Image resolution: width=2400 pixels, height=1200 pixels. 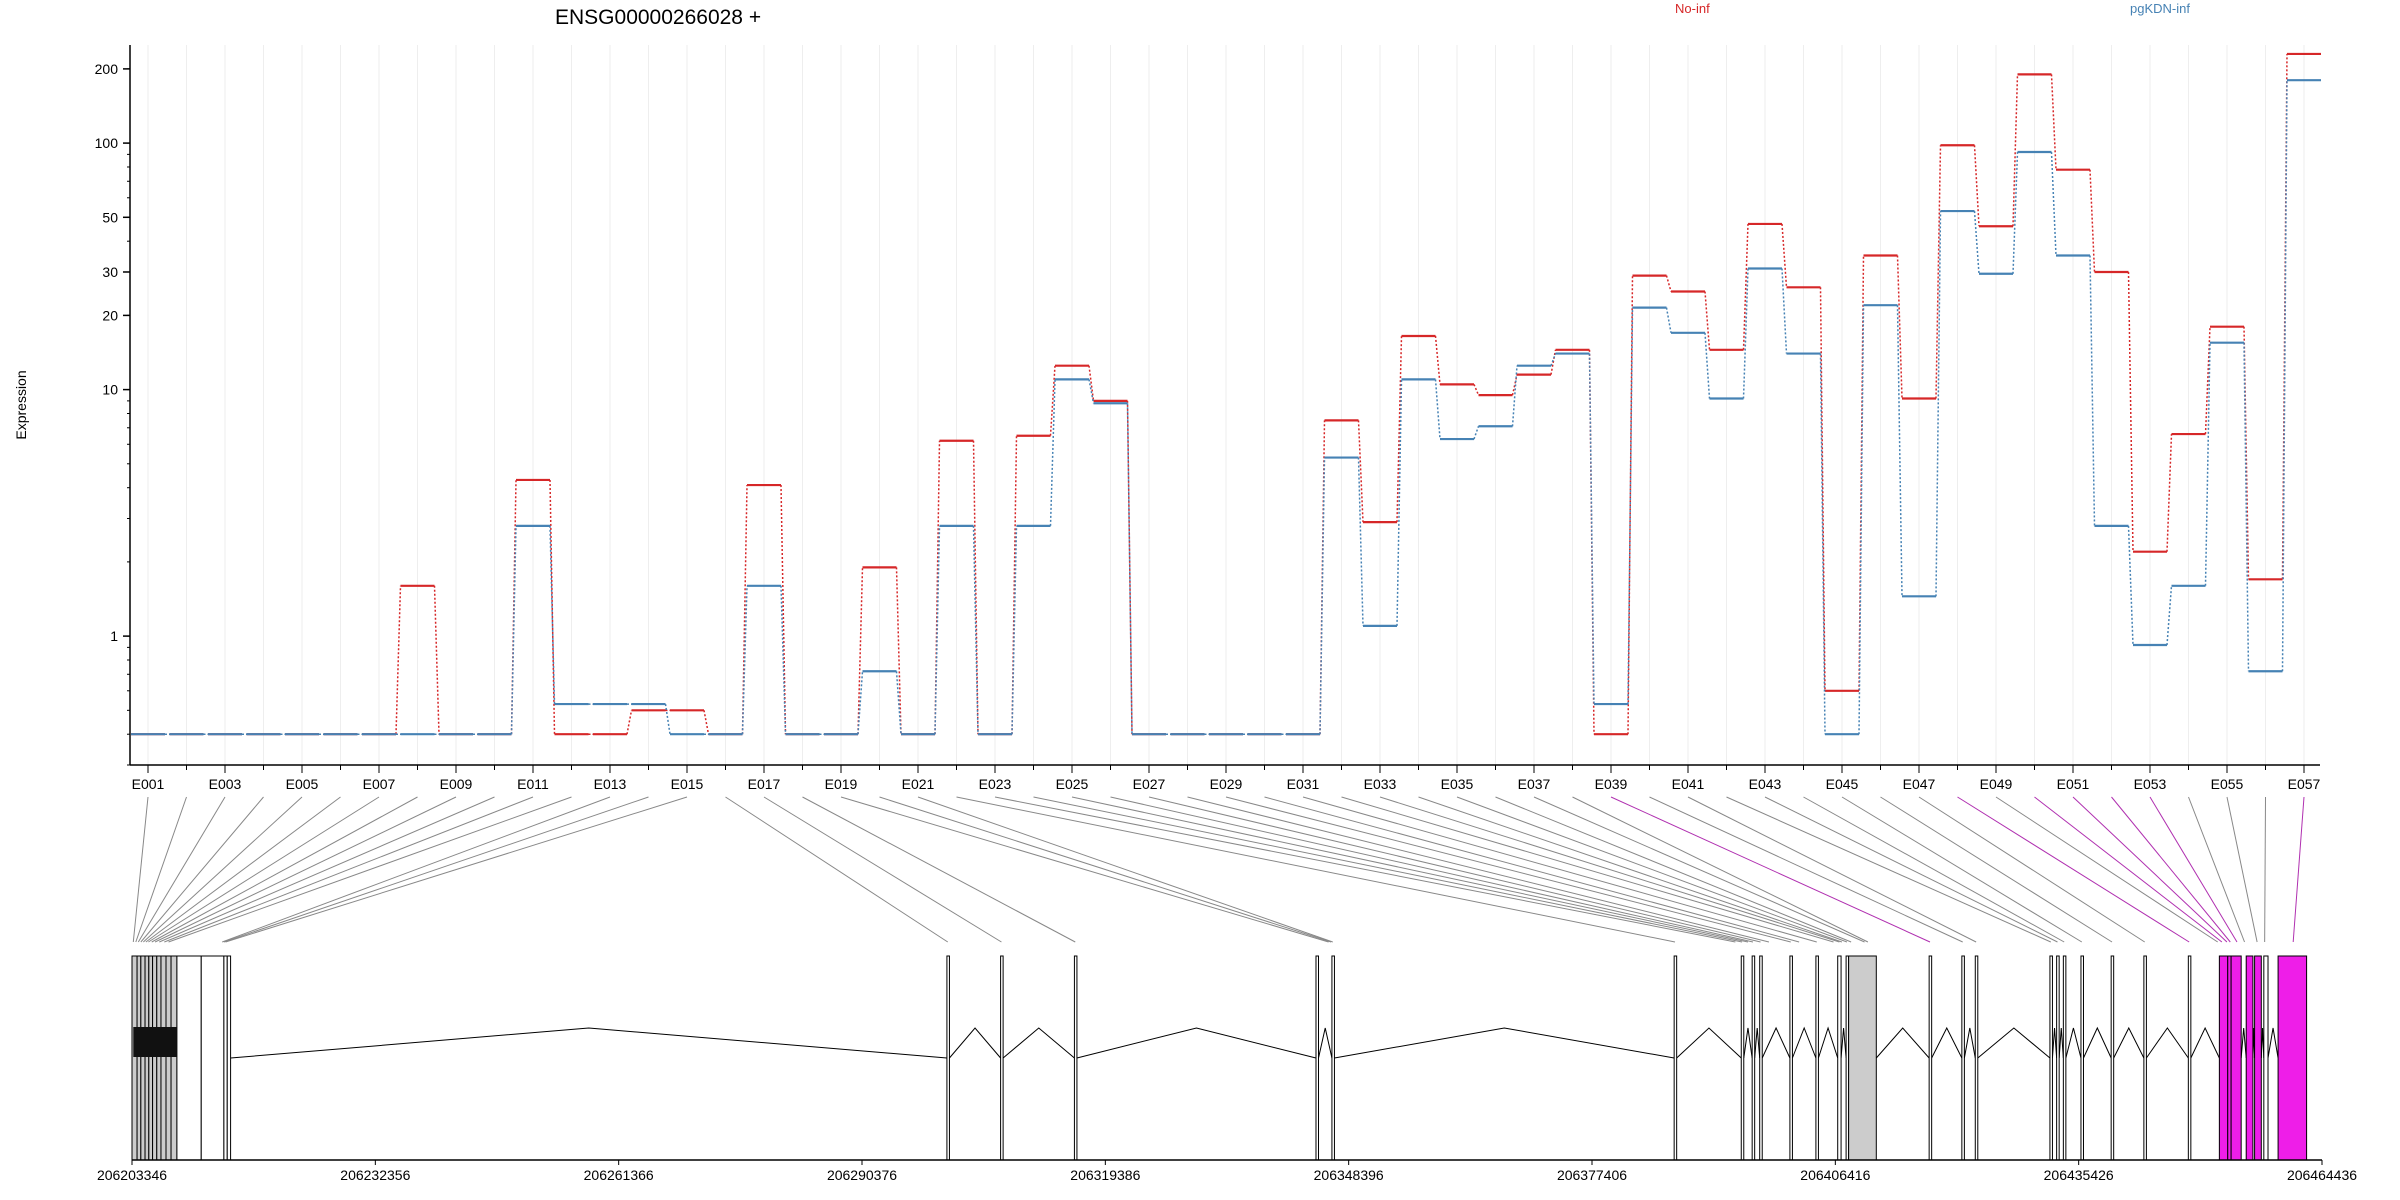 I want to click on x-tick-label: E003, so click(x=225, y=784).